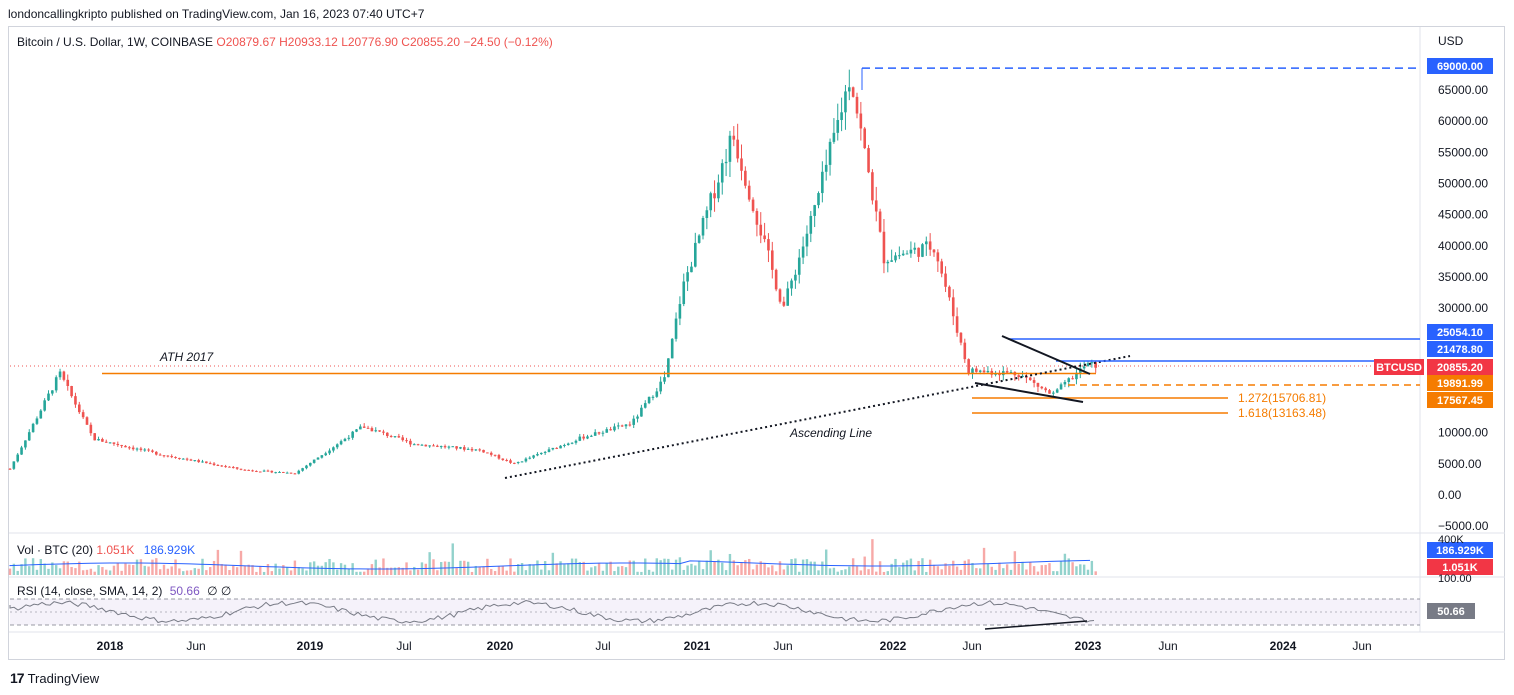 The width and height of the screenshot is (1514, 695). What do you see at coordinates (169, 550) in the screenshot?
I see `volume-value-2: 186.929K` at bounding box center [169, 550].